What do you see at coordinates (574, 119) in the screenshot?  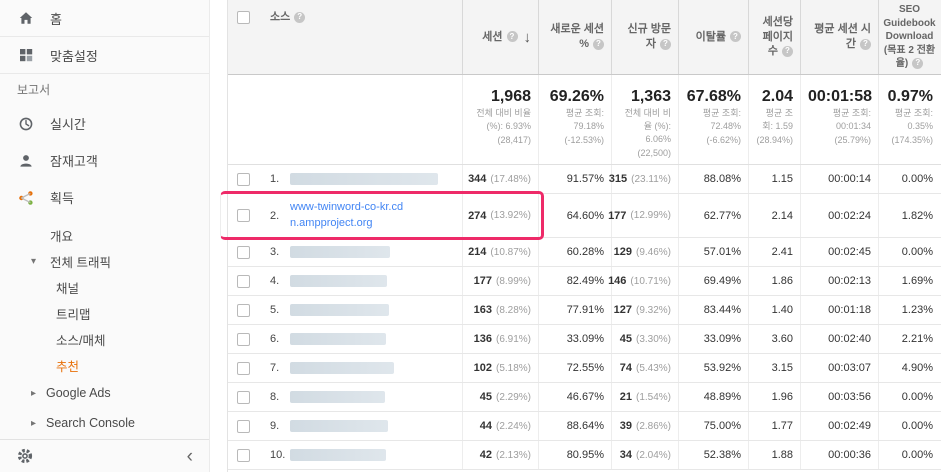 I see `summary-new-sessions: 69.26% 평균 조회: 79.18% (-12.53%)` at bounding box center [574, 119].